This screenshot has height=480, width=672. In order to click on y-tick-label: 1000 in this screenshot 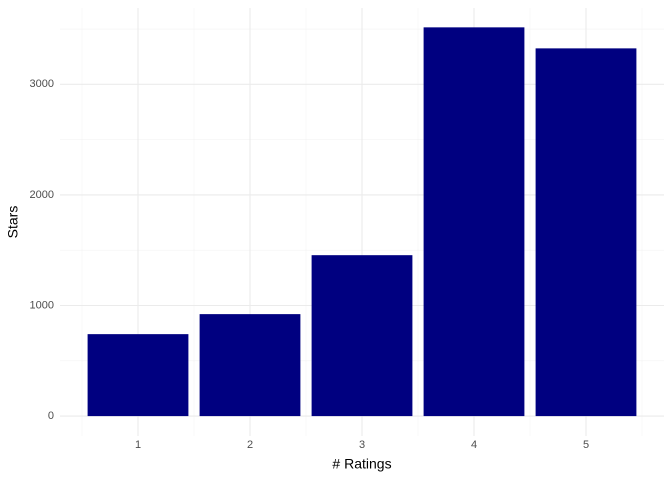, I will do `click(42, 305)`.